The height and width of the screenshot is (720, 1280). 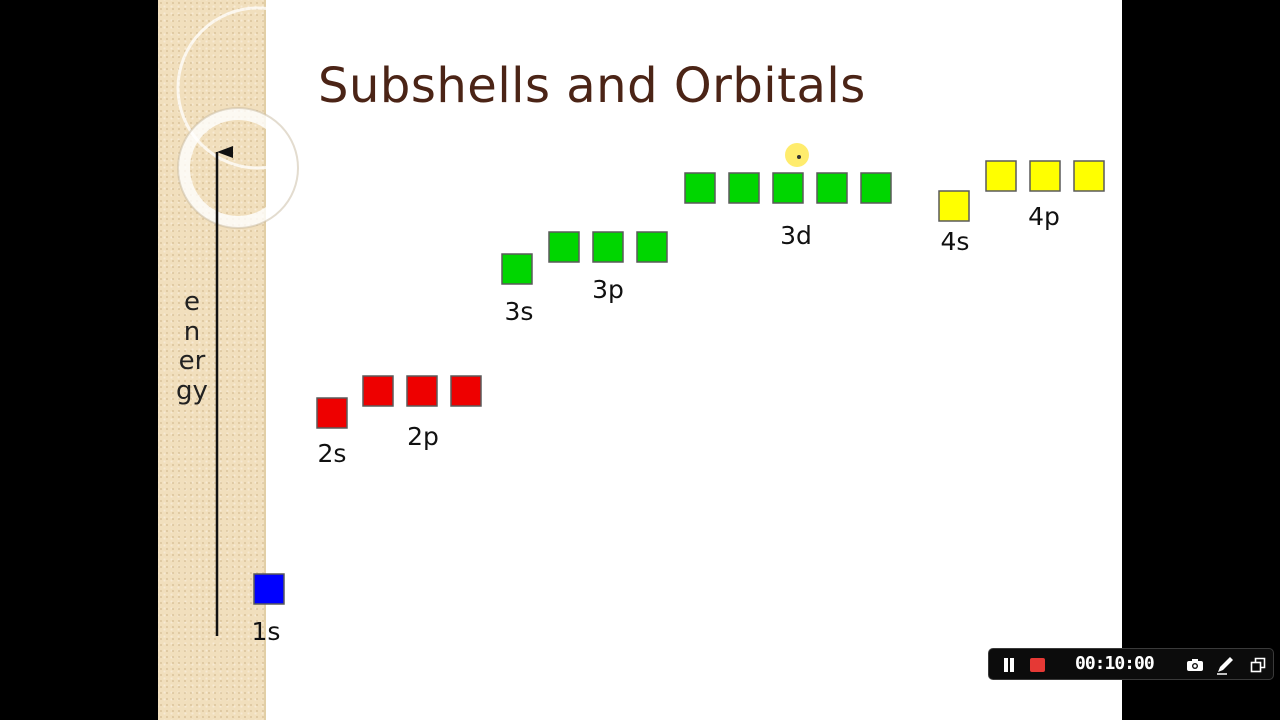 What do you see at coordinates (1195, 665) in the screenshot?
I see `camera-icon` at bounding box center [1195, 665].